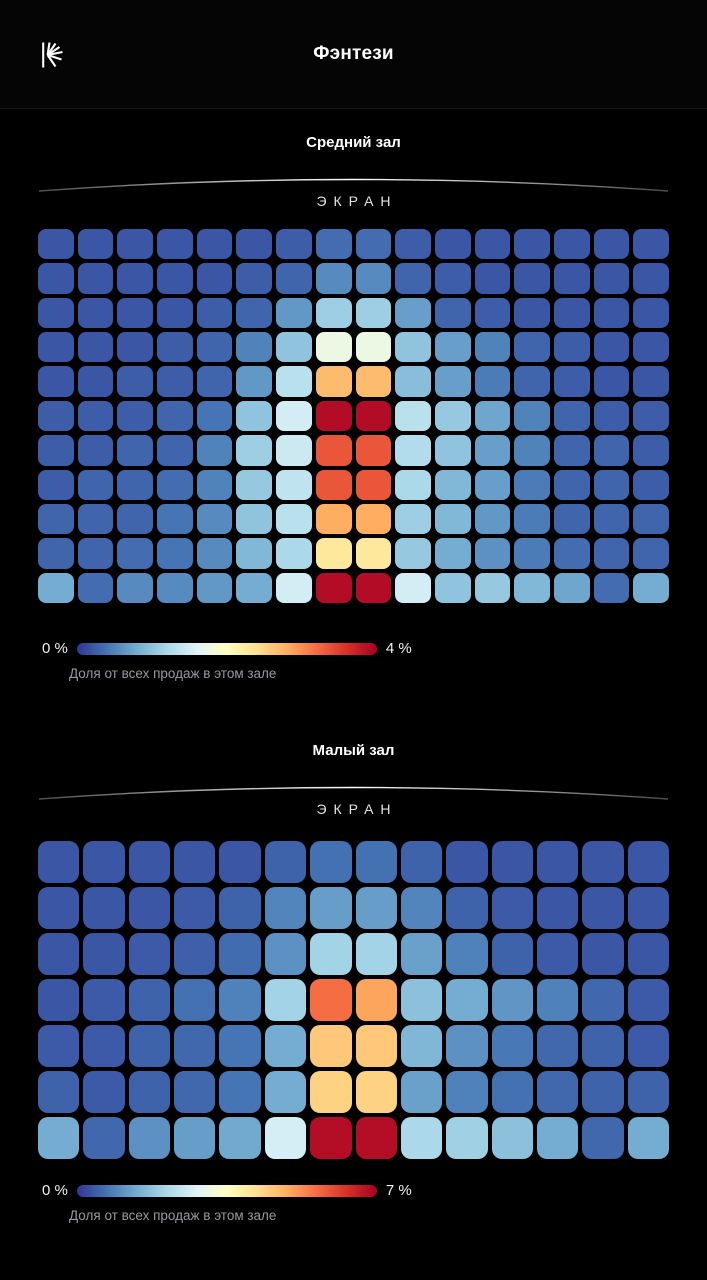  What do you see at coordinates (52, 55) in the screenshot?
I see `kinopoisk-logo-icon` at bounding box center [52, 55].